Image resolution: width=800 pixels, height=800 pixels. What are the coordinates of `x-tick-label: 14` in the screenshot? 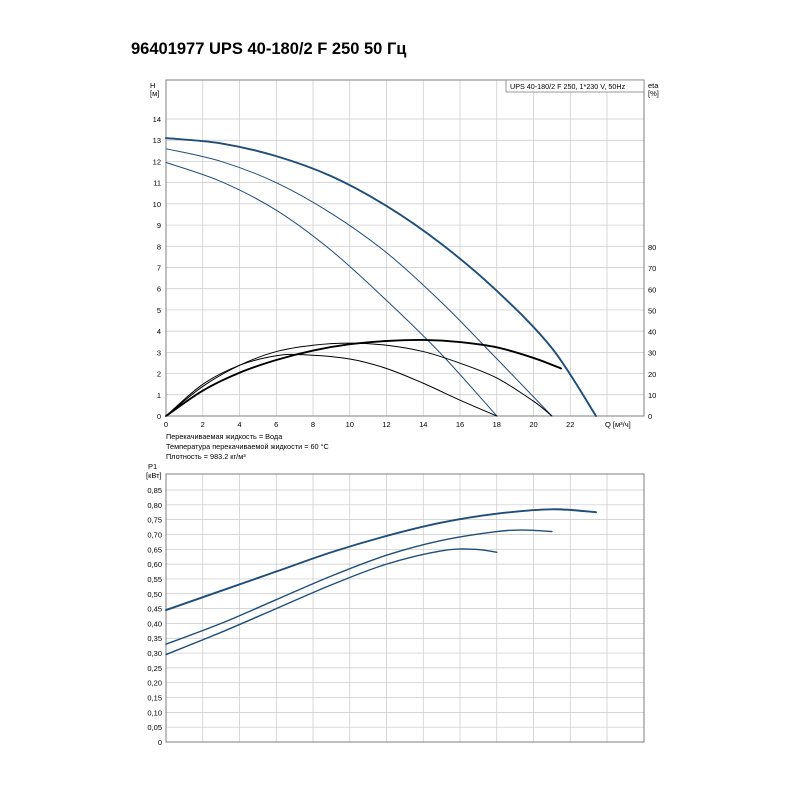 It's located at (423, 424).